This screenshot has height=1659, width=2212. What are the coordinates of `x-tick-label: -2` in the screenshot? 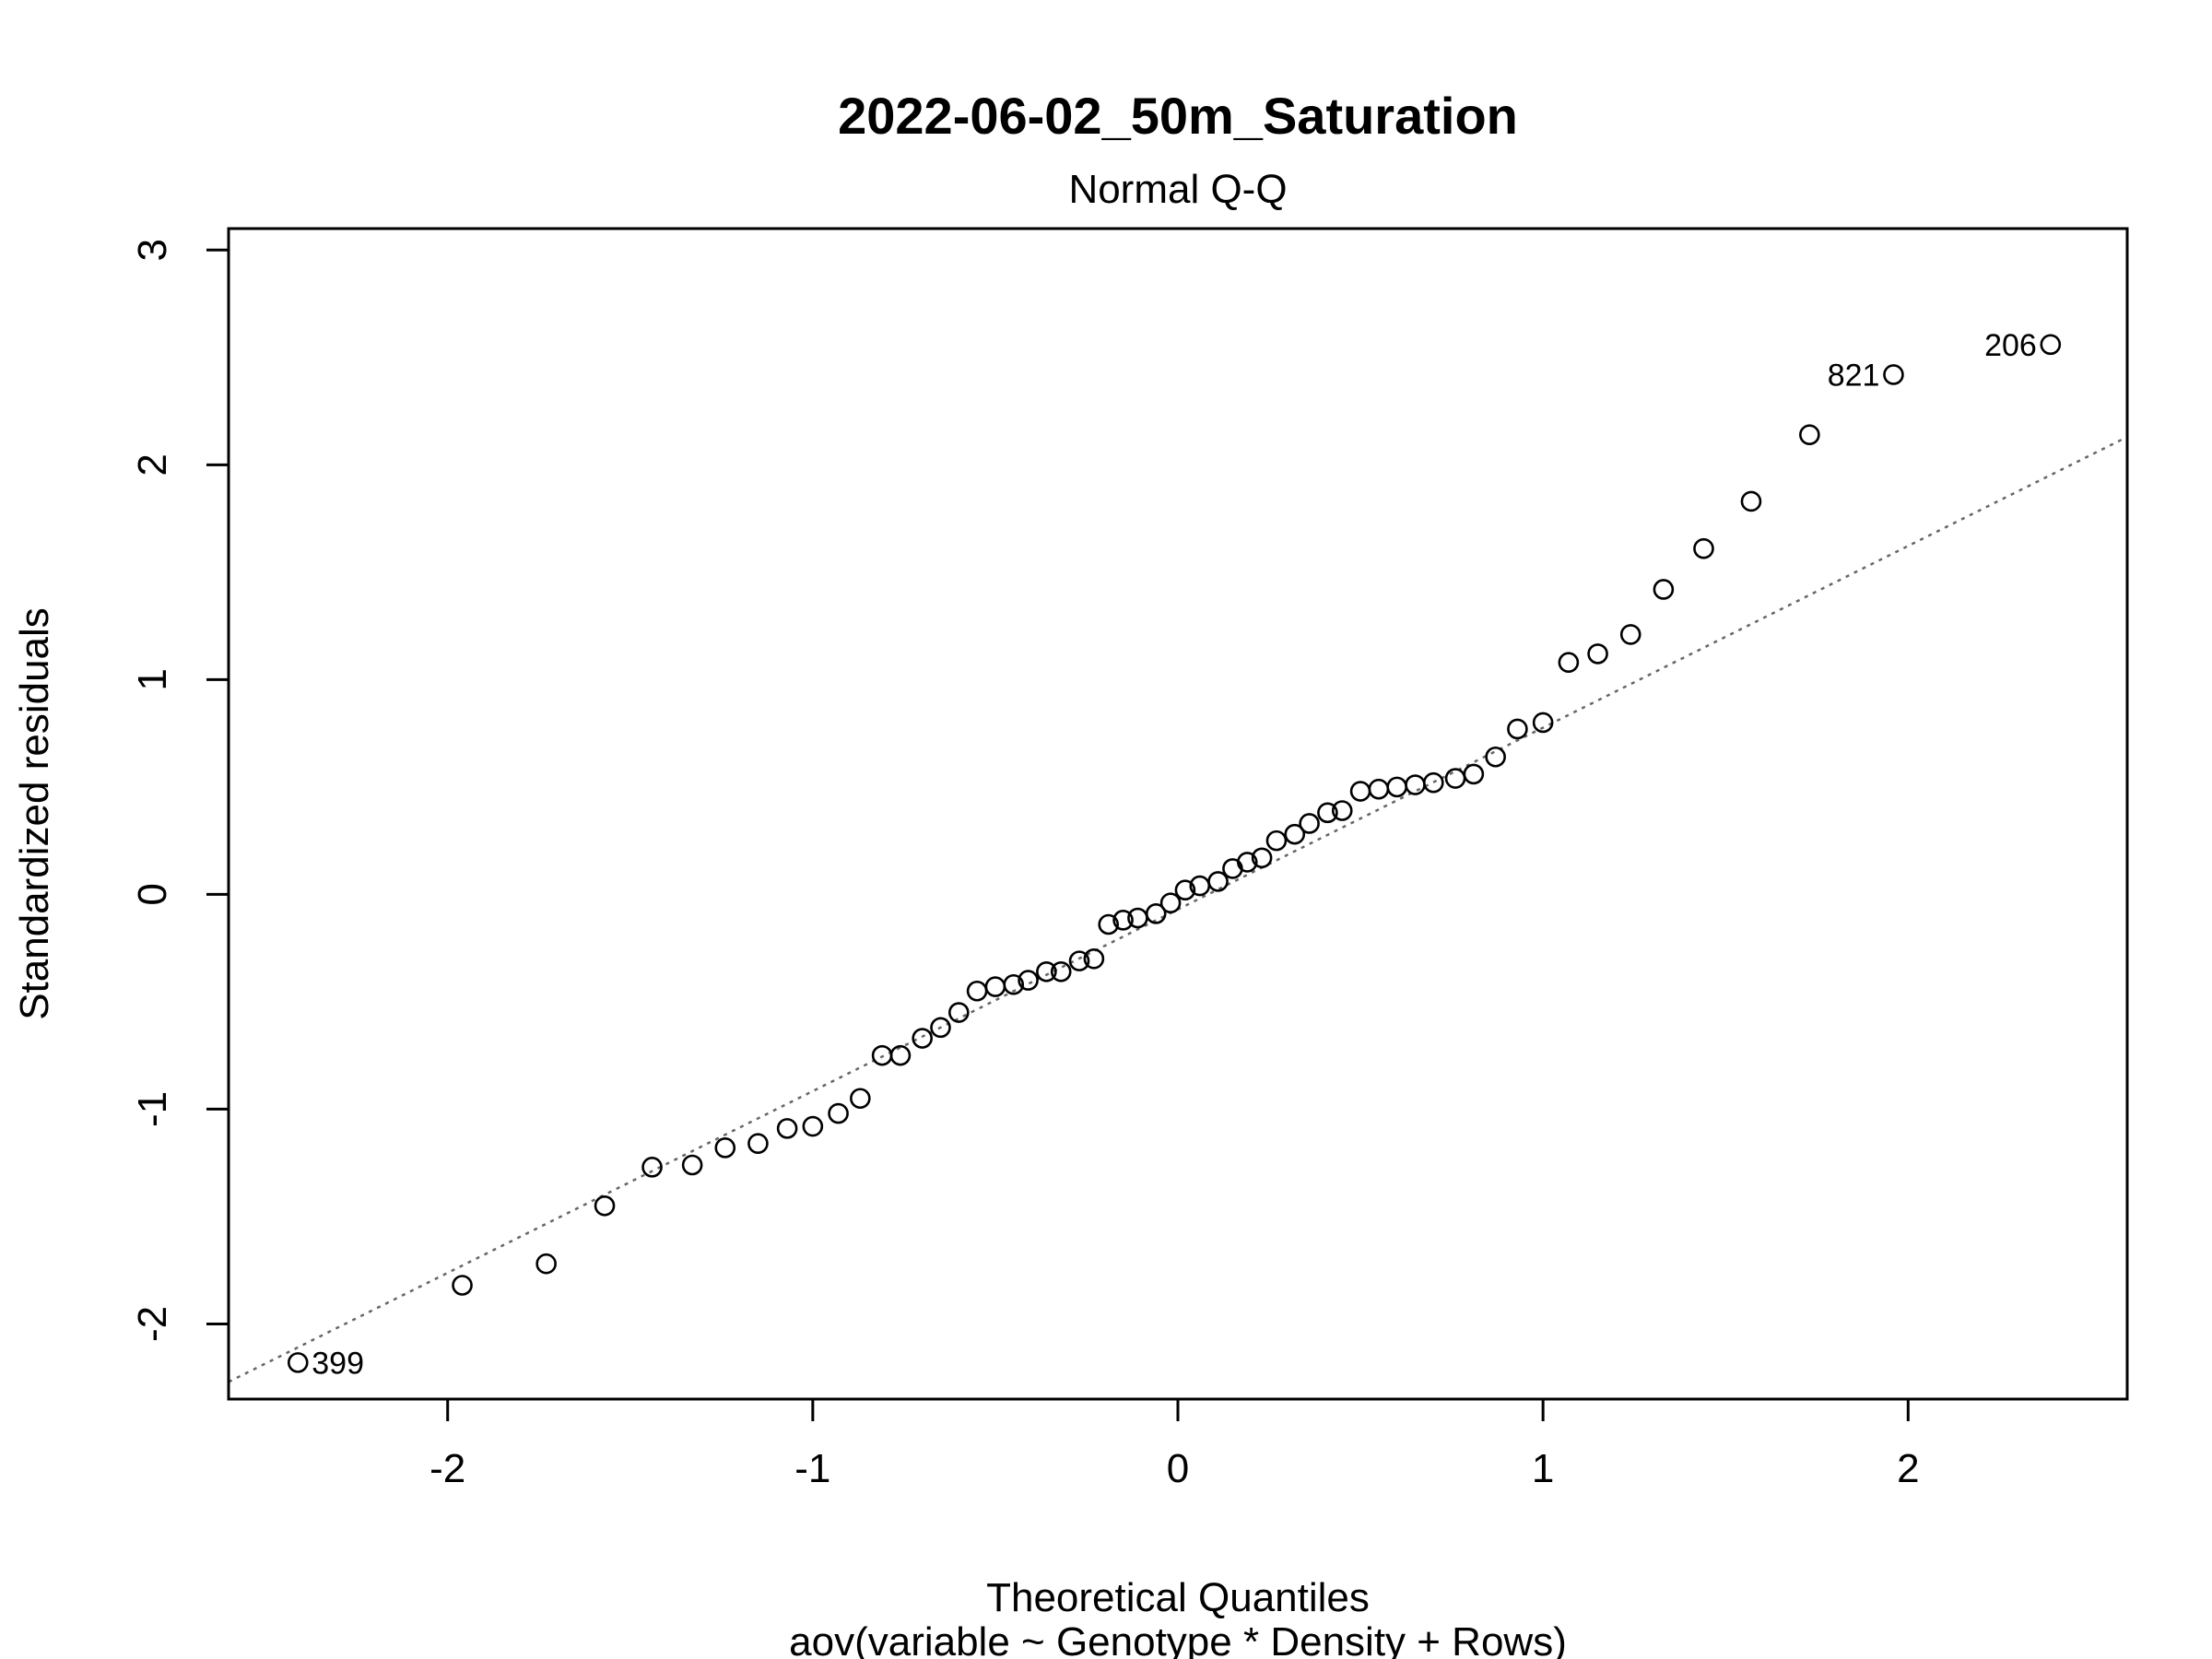 It's located at (447, 1468).